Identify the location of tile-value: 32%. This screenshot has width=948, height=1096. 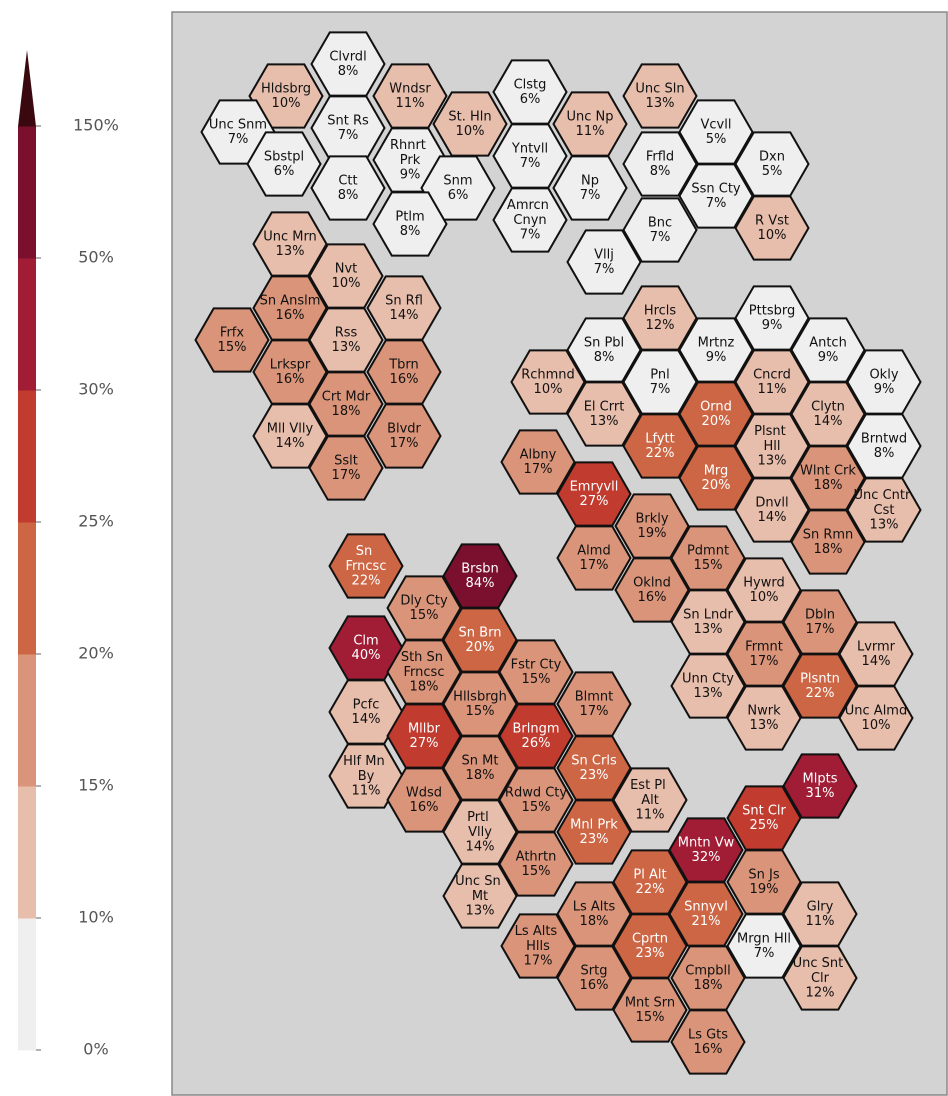
(706, 857).